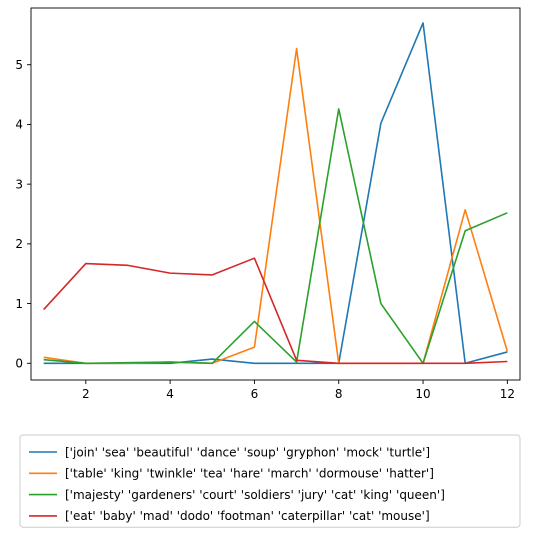  I want to click on x-tick-label: 10, so click(422, 394).